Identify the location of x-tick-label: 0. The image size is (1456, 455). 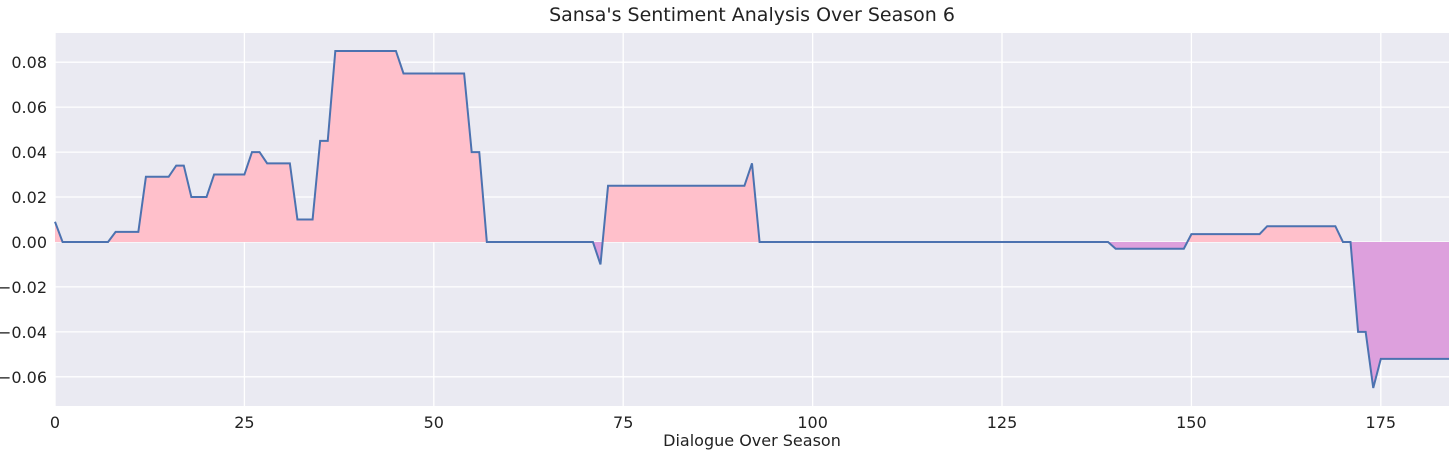
(55, 422).